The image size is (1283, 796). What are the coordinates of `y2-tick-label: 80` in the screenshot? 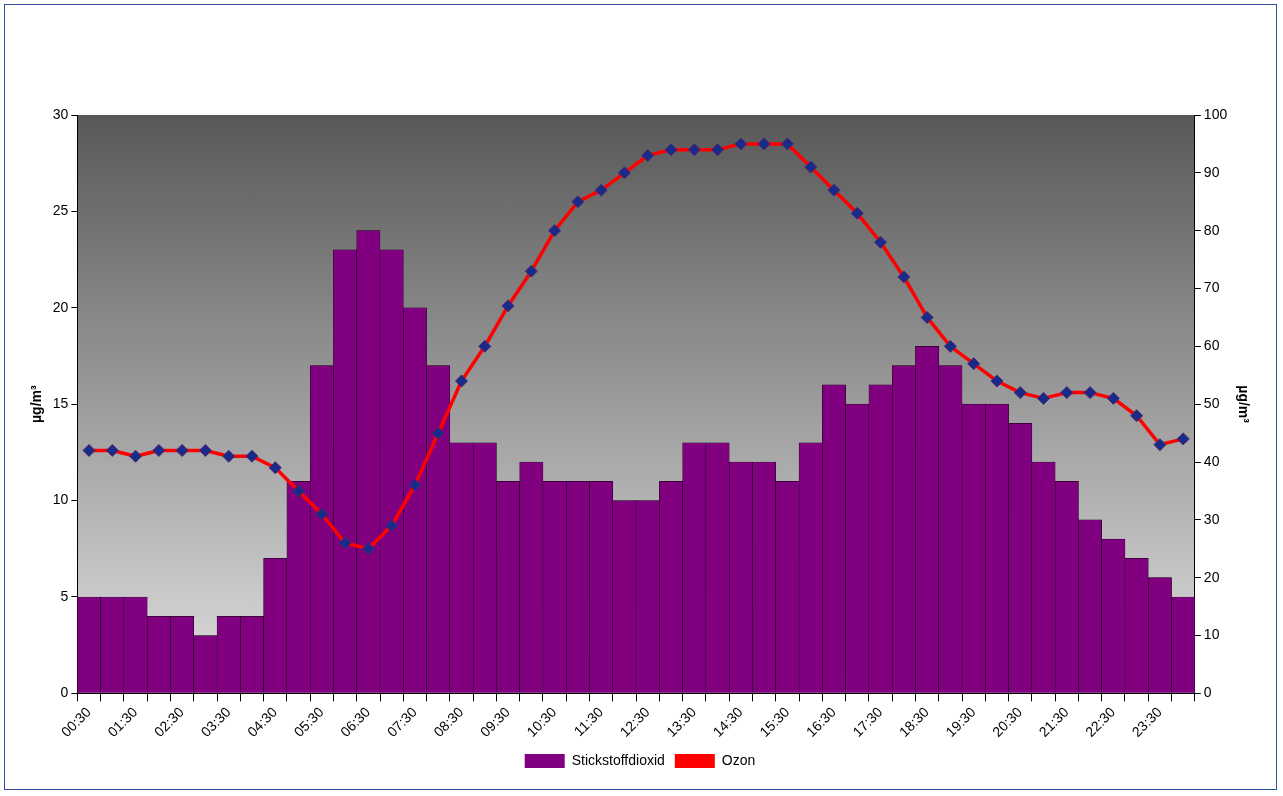 It's located at (1211, 229).